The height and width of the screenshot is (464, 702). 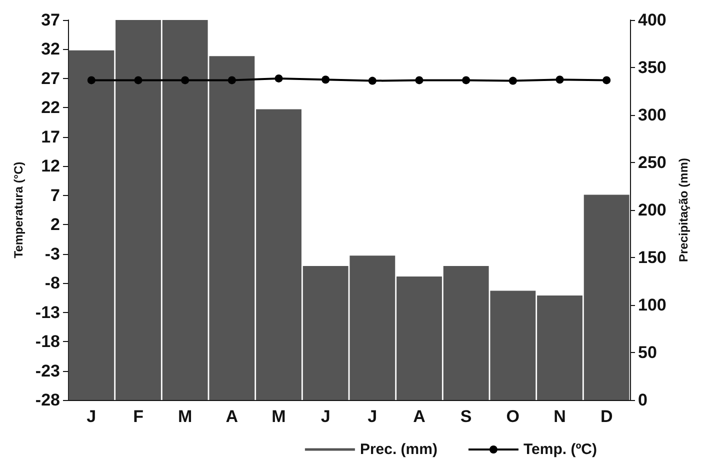 I want to click on y-tick-label: 2, so click(x=55, y=224).